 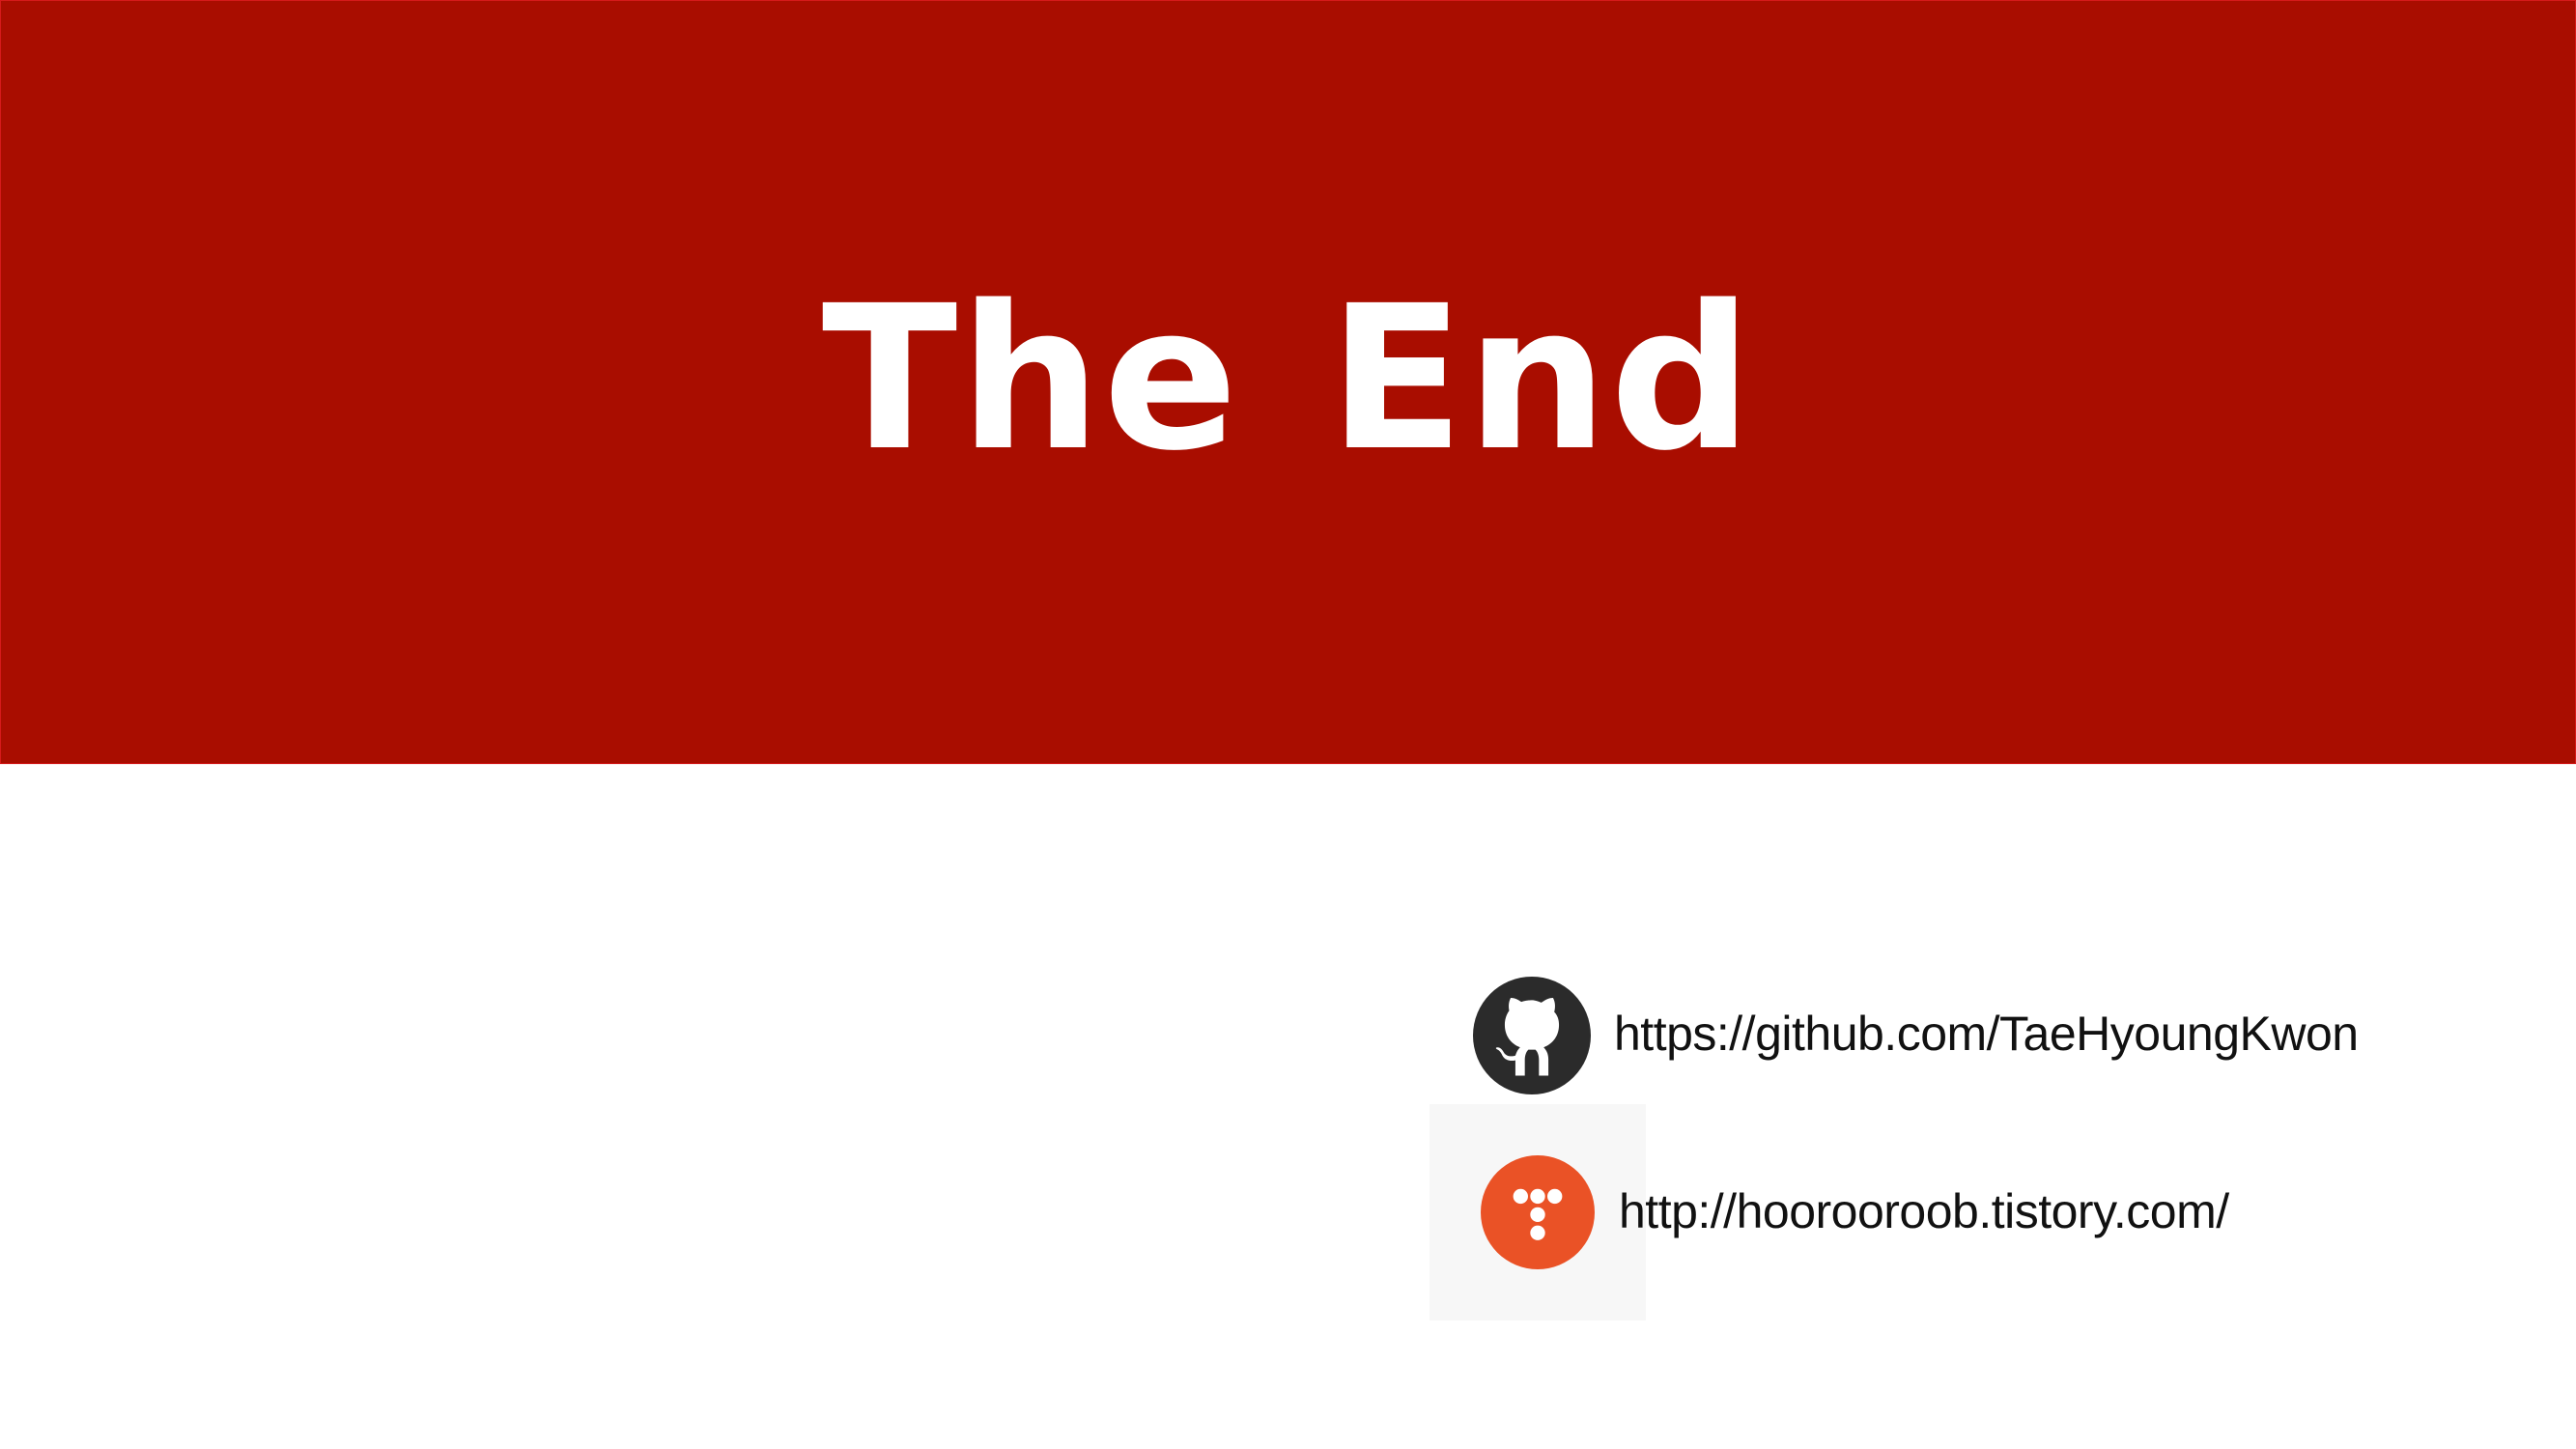 What do you see at coordinates (1288, 378) in the screenshot?
I see `slide-title: The End` at bounding box center [1288, 378].